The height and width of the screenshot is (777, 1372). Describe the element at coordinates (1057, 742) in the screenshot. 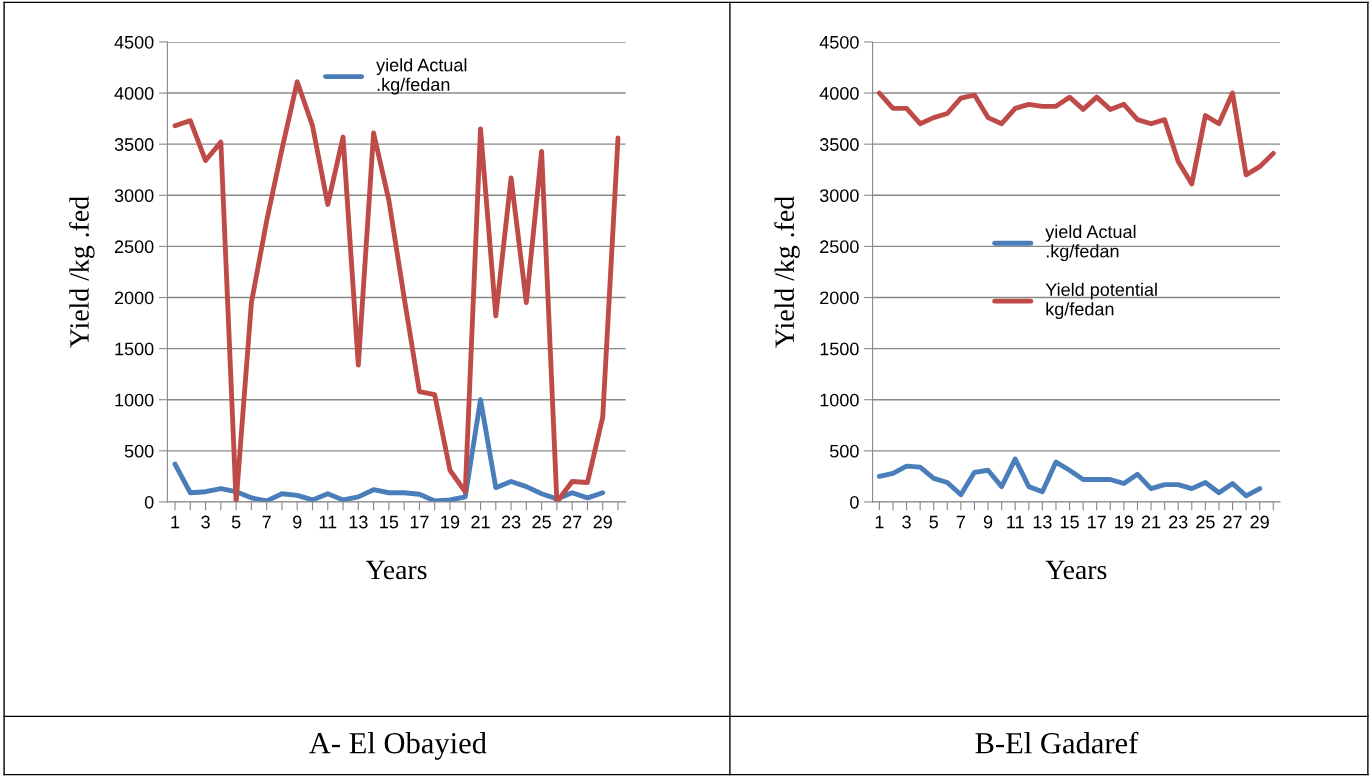

I see `text: B-El Gadaref` at that location.